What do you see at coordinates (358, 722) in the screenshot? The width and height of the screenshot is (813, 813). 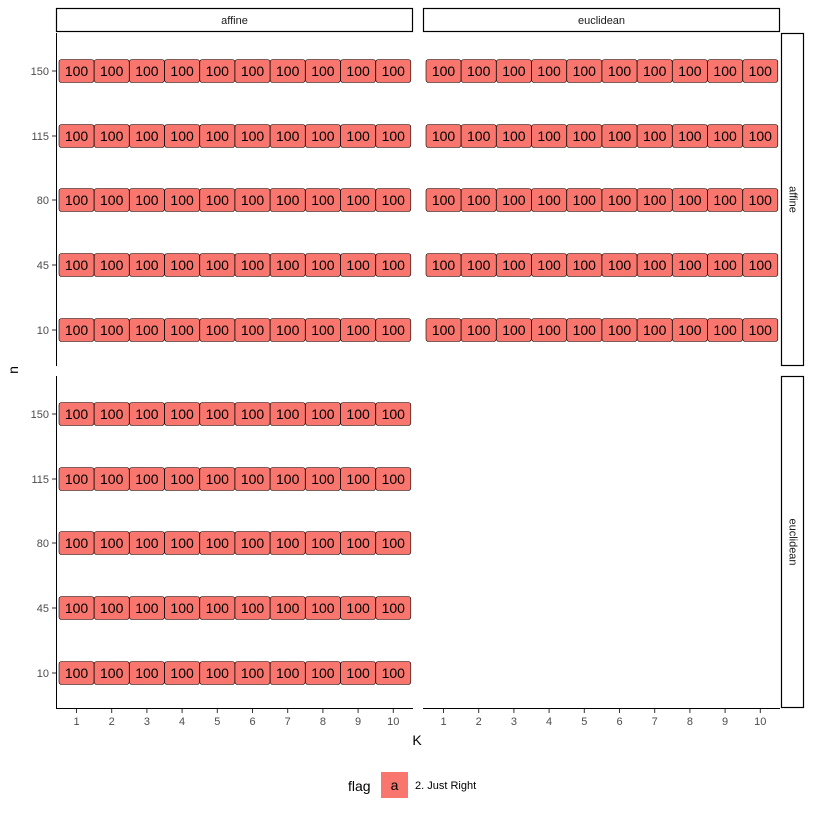 I see `x-tick-label: 9` at bounding box center [358, 722].